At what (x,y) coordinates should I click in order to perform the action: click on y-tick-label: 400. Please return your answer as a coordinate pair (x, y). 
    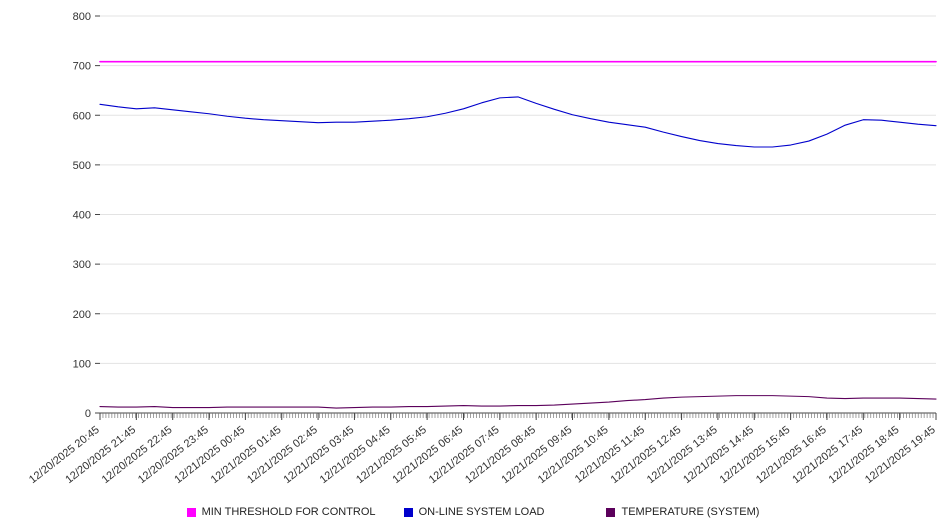
    Looking at the image, I should click on (82, 216).